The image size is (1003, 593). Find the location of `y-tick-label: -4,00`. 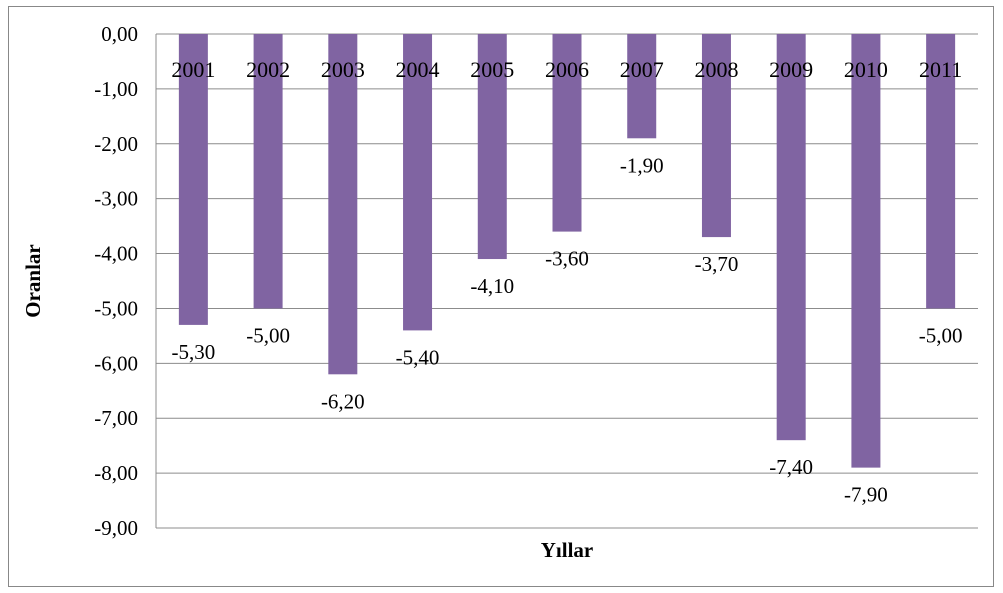

y-tick-label: -4,00 is located at coordinates (116, 254).